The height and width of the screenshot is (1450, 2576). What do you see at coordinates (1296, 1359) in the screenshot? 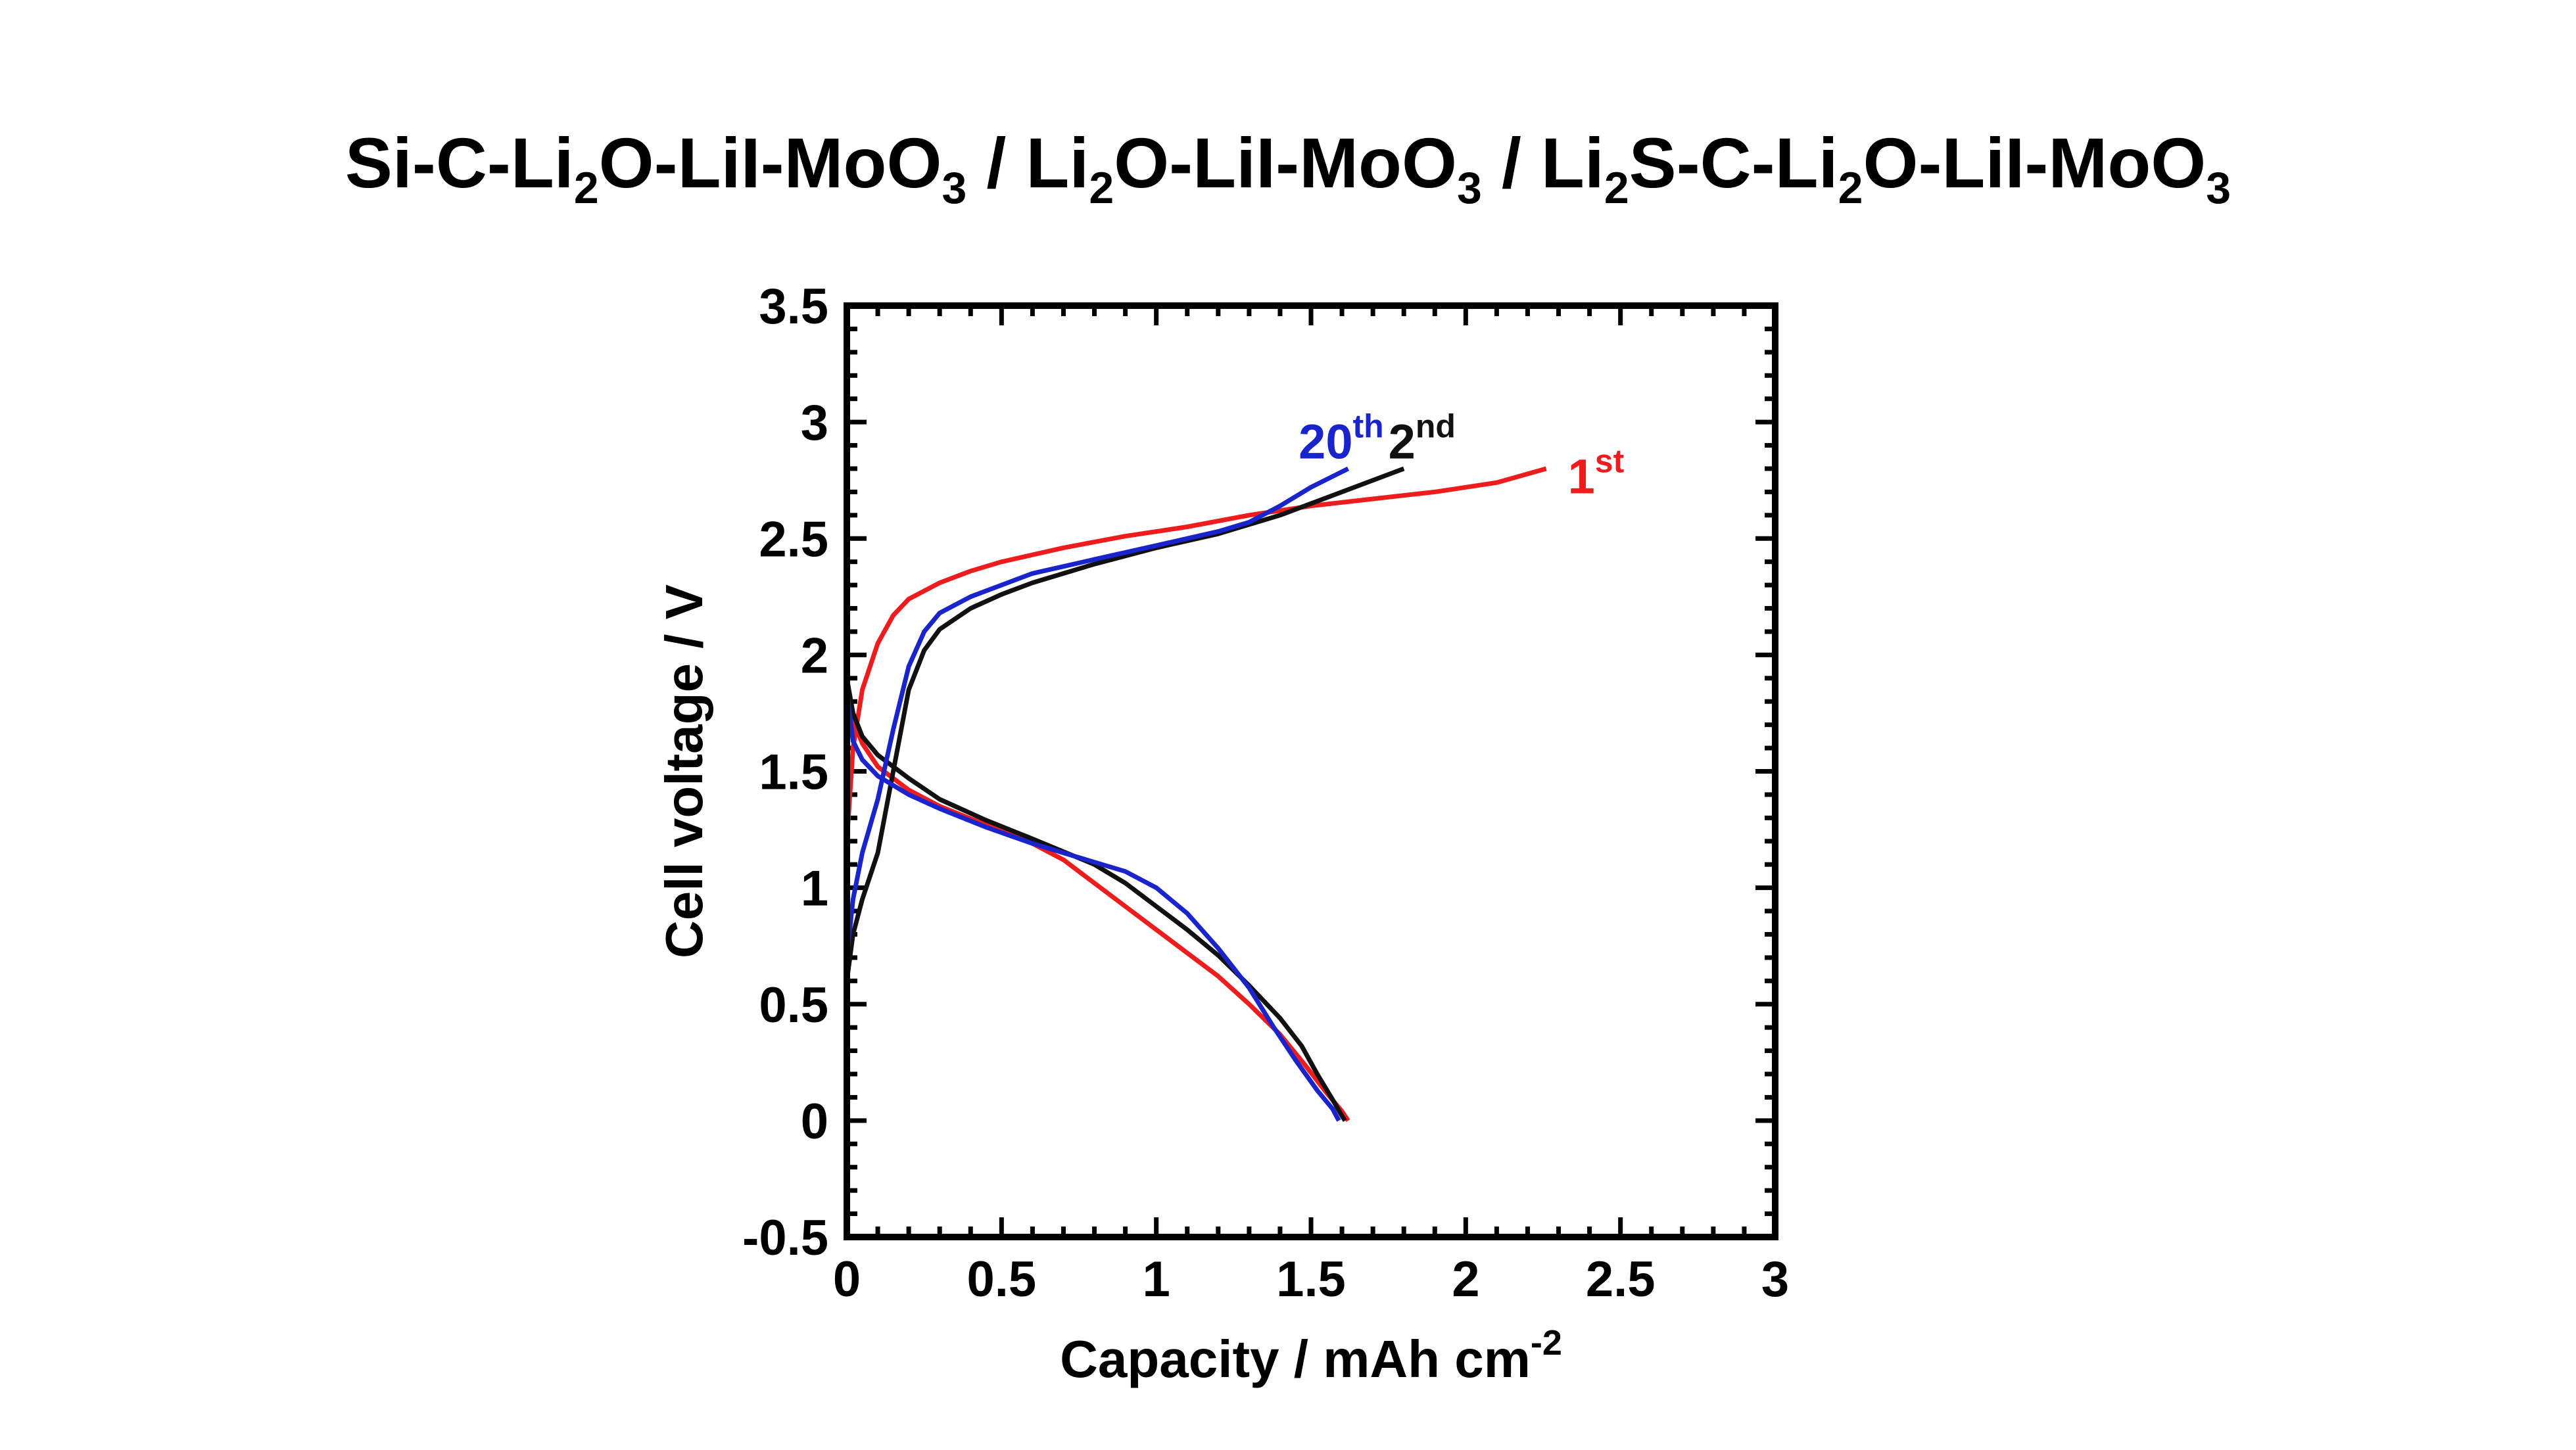
I see `x-axis-label-text: Capacity / mAh cm` at bounding box center [1296, 1359].